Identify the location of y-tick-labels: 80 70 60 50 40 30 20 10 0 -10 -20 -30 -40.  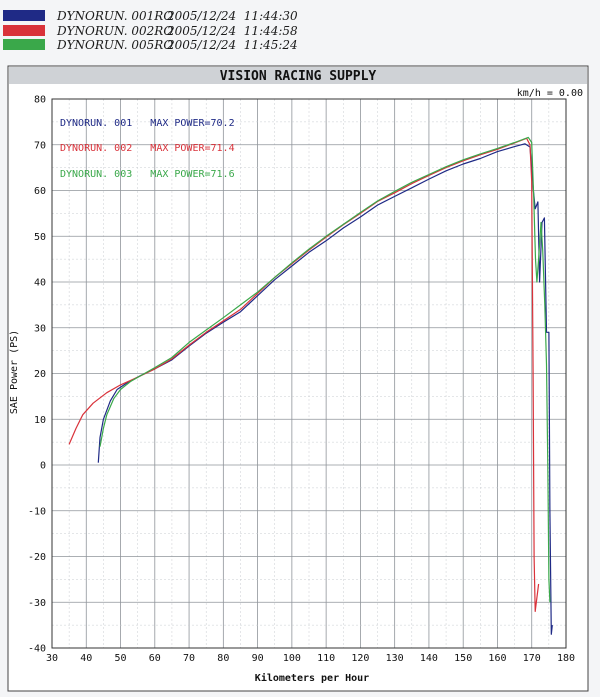
(37, 375).